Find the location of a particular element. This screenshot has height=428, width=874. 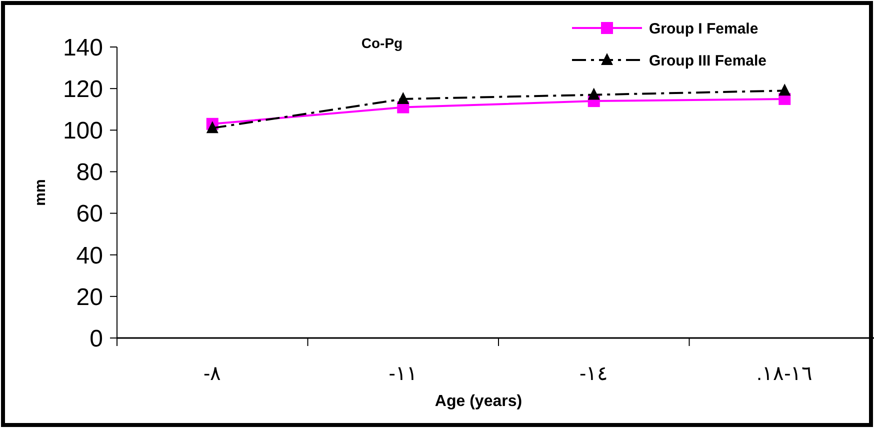

x-axis-title: Age (years) is located at coordinates (478, 401).